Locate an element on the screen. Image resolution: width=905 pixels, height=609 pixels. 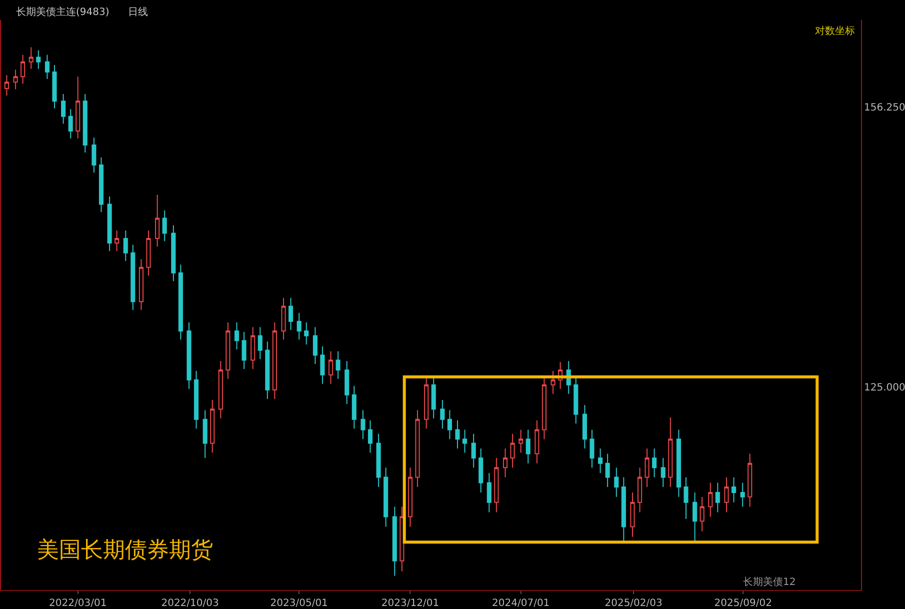
chart-title: 长期美债主连(9483) is located at coordinates (63, 12).